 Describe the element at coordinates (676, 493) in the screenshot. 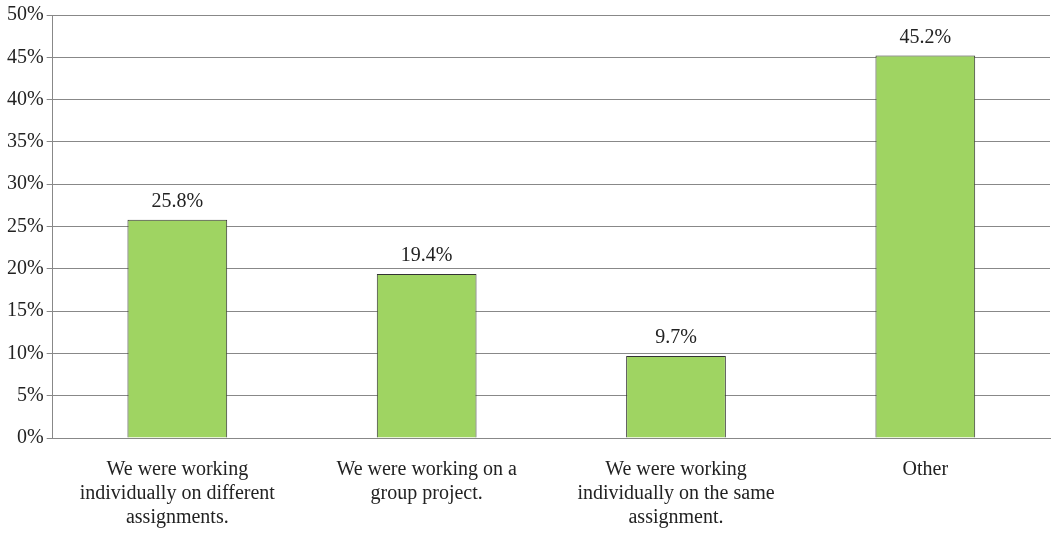

I see `x-tick-label: We were working individually on the same assignment.` at that location.